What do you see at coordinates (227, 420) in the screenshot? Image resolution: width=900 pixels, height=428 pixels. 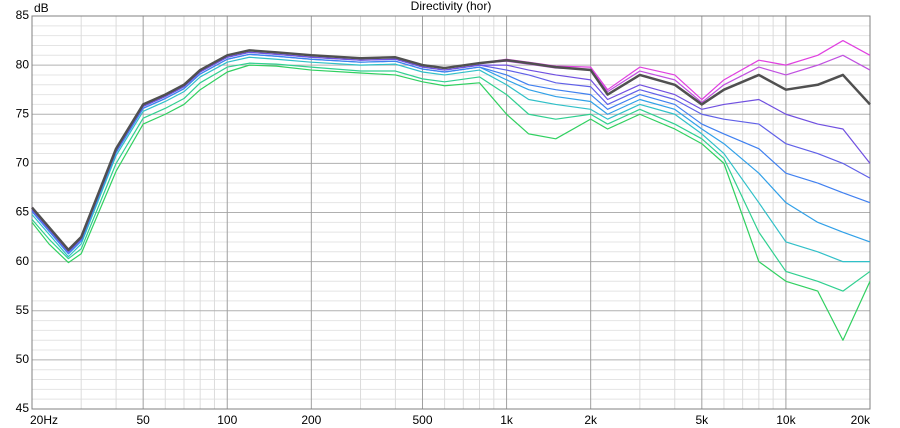 I see `x-tick-label: 100` at bounding box center [227, 420].